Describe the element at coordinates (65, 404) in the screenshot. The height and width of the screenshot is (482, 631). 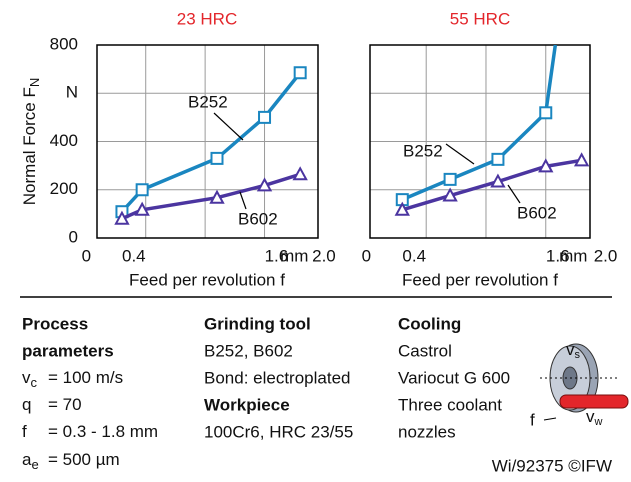
I see `value: = 70` at that location.